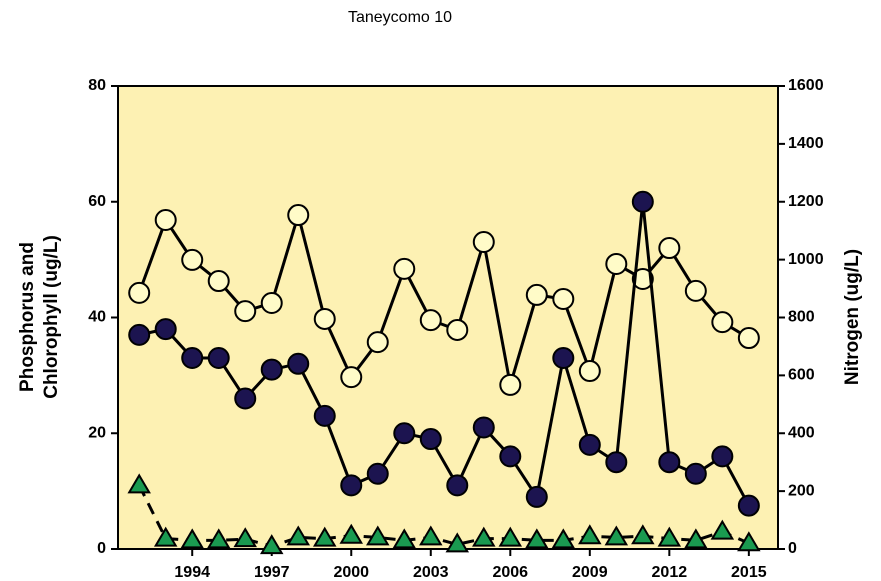 This screenshot has height=581, width=881. I want to click on x-tick-label: 1994, so click(192, 572).